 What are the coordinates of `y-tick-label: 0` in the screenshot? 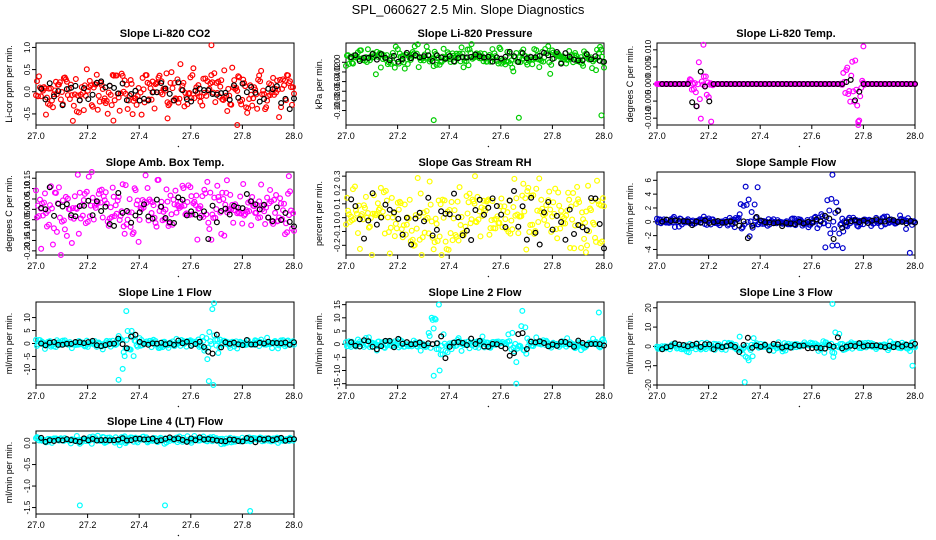 It's located at (648, 221).